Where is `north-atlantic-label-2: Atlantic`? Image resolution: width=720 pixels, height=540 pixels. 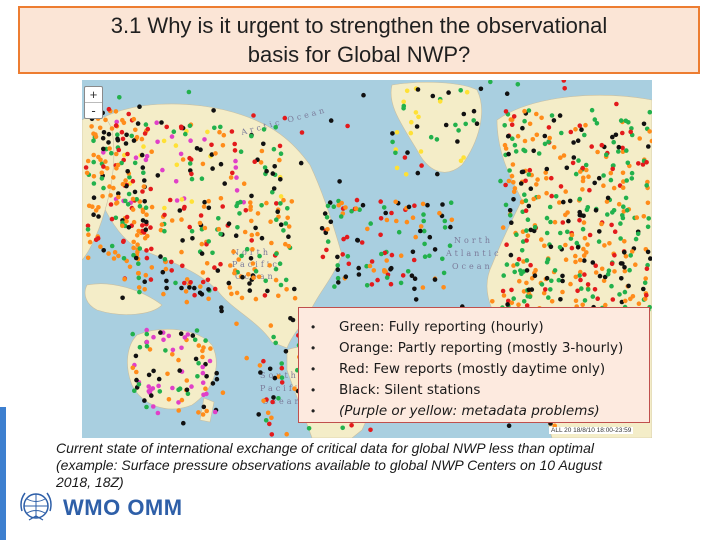
north-atlantic-label-2: Atlantic is located at coordinates (473, 253).